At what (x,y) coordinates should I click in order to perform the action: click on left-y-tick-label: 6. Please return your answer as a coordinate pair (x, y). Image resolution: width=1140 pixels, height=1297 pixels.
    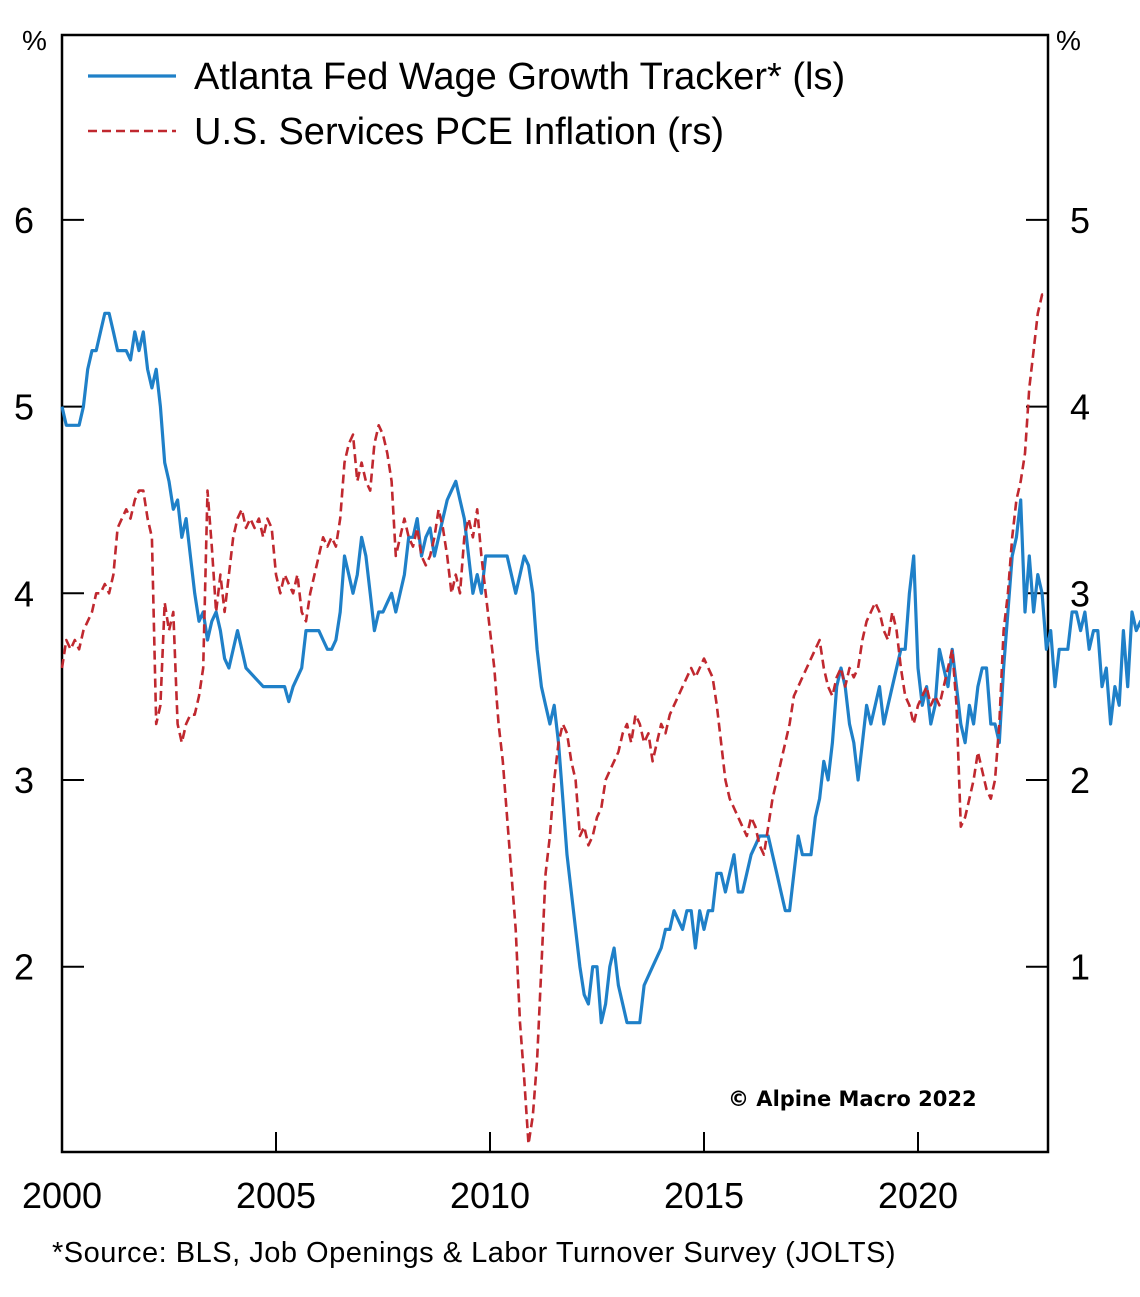
    Looking at the image, I should click on (24, 220).